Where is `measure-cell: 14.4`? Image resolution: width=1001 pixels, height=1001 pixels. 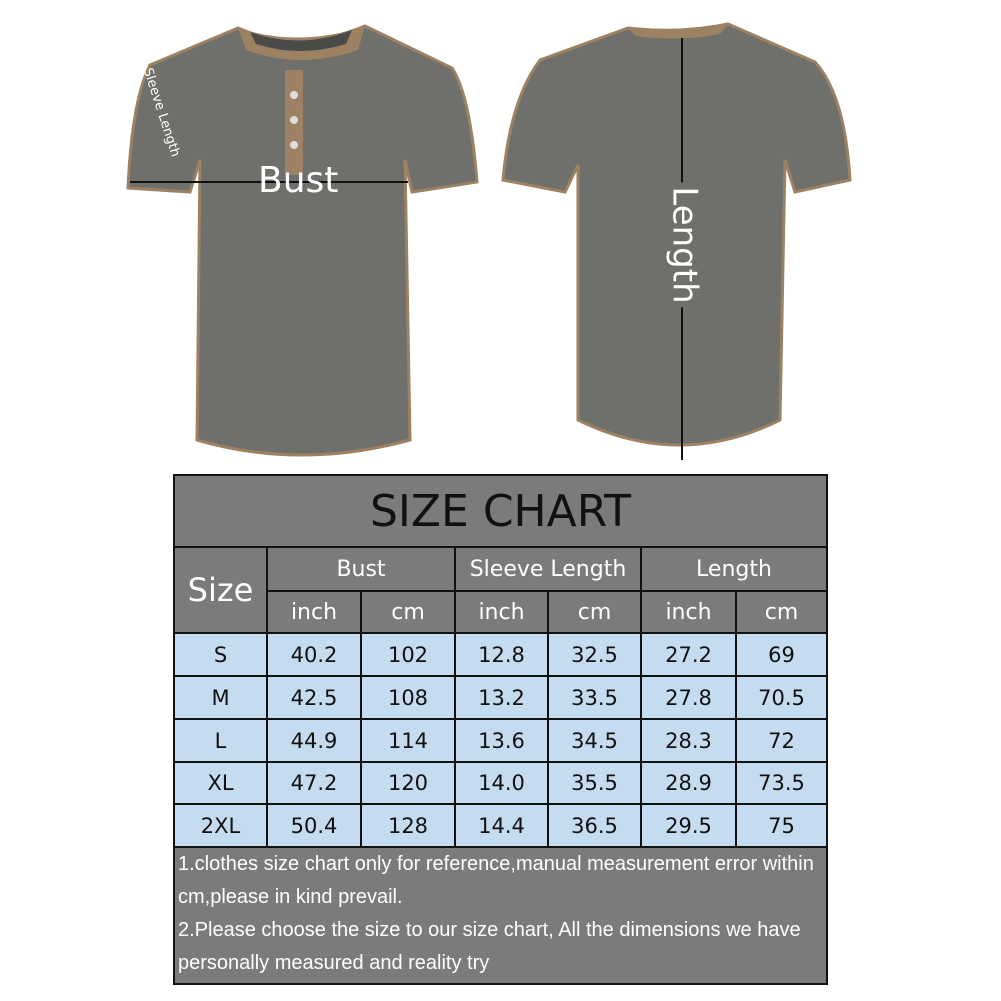 measure-cell: 14.4 is located at coordinates (502, 826).